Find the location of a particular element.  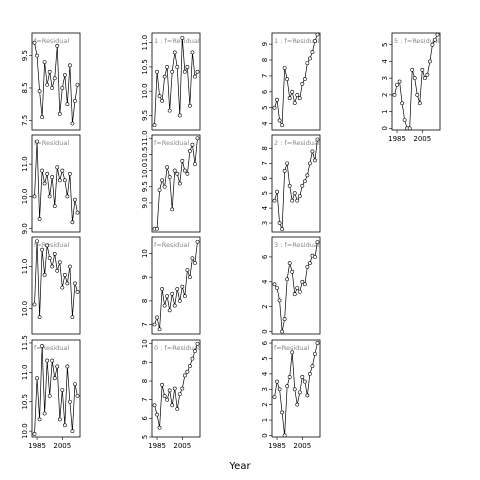

strip-label: 0 : f=Residual is located at coordinates (177, 348).